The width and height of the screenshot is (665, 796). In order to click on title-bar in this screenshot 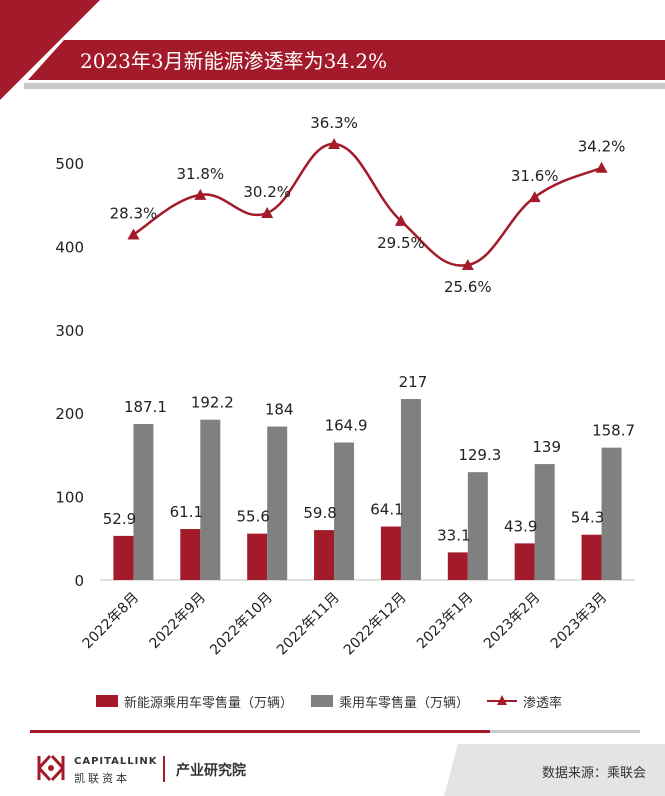, I will do `click(346, 60)`.